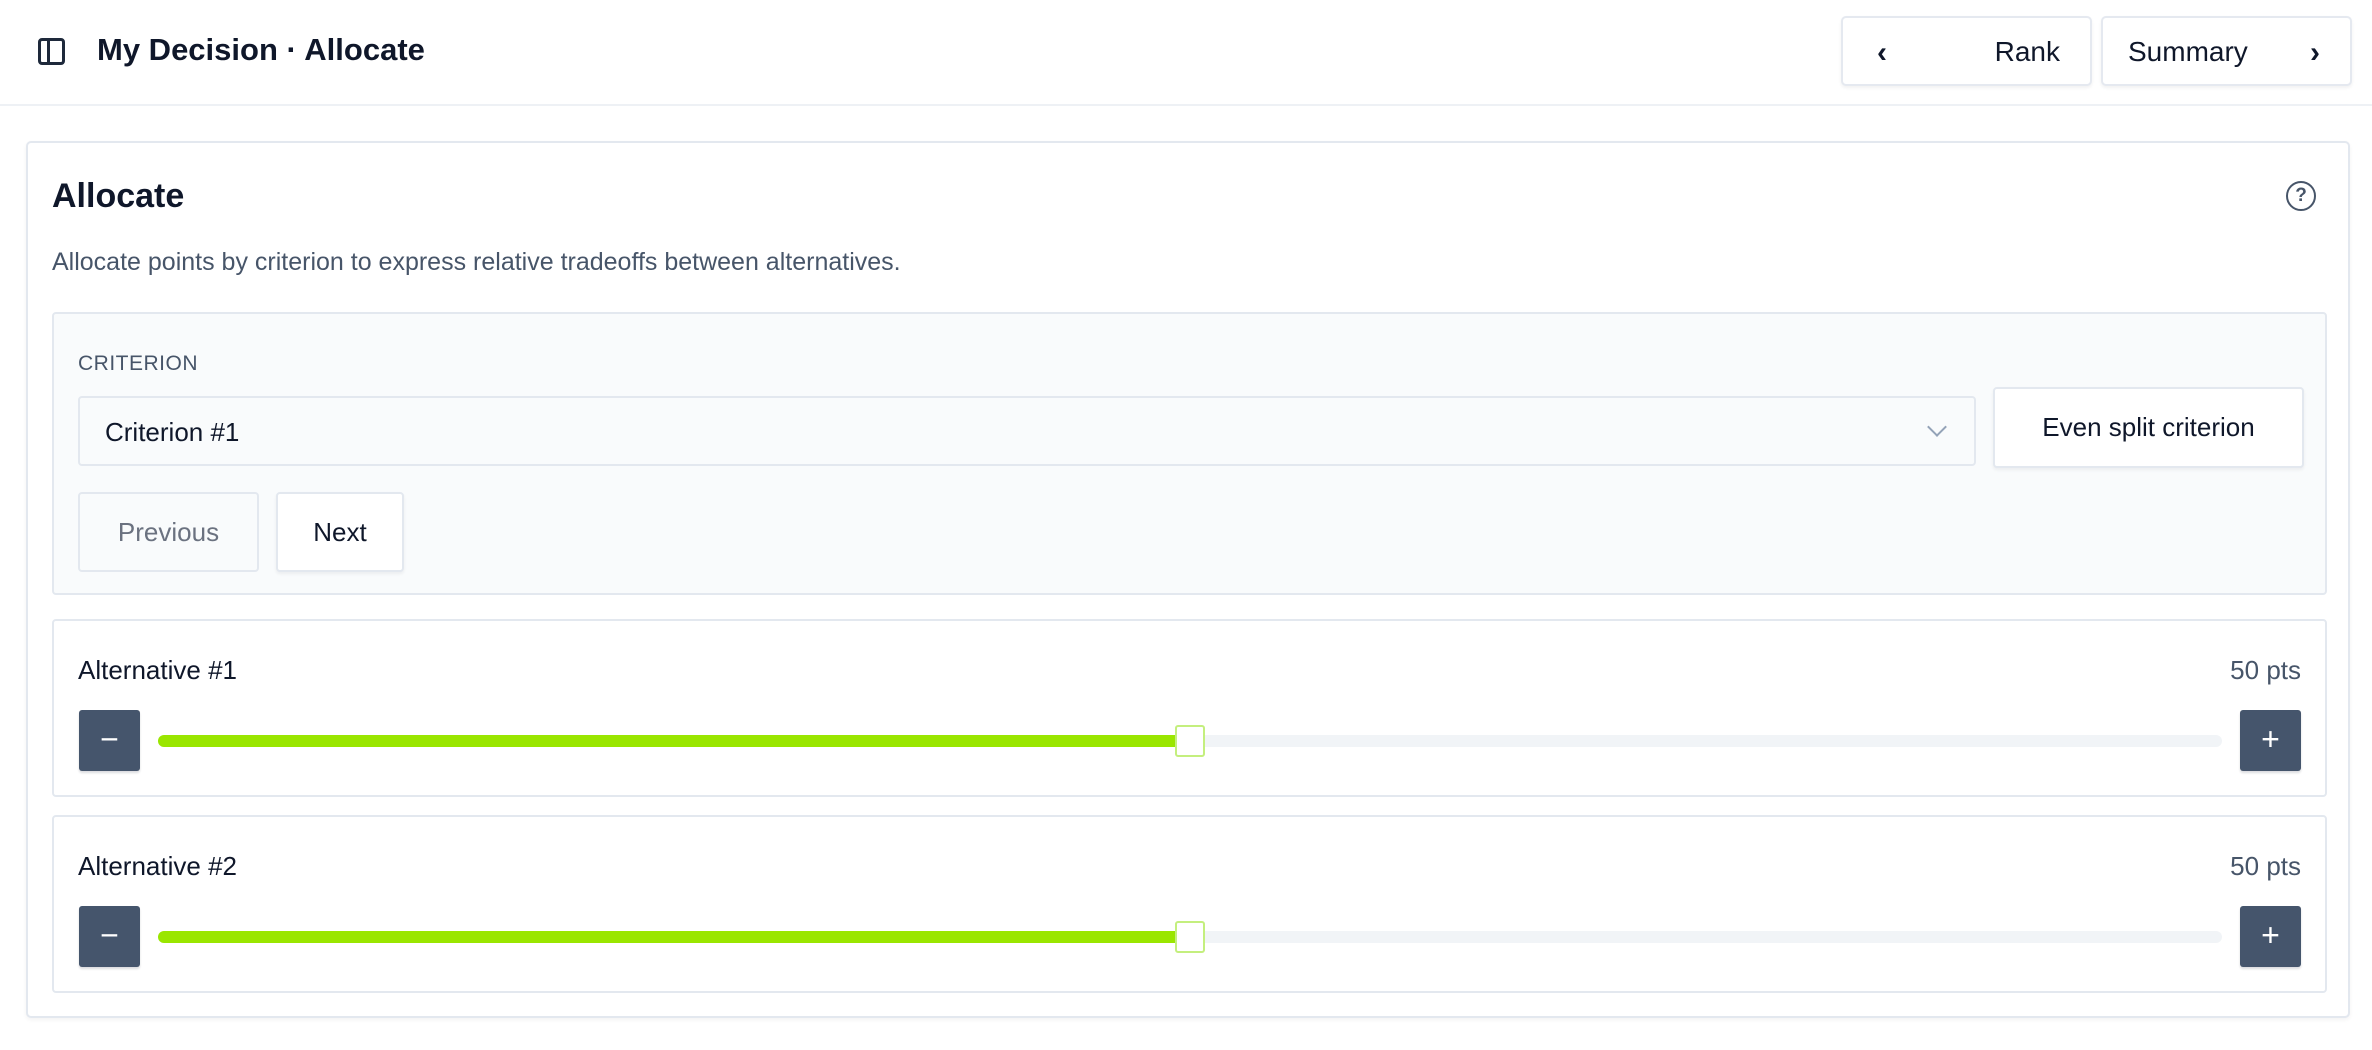 The image size is (2372, 1050). I want to click on previous-criterion-button: Previous, so click(168, 532).